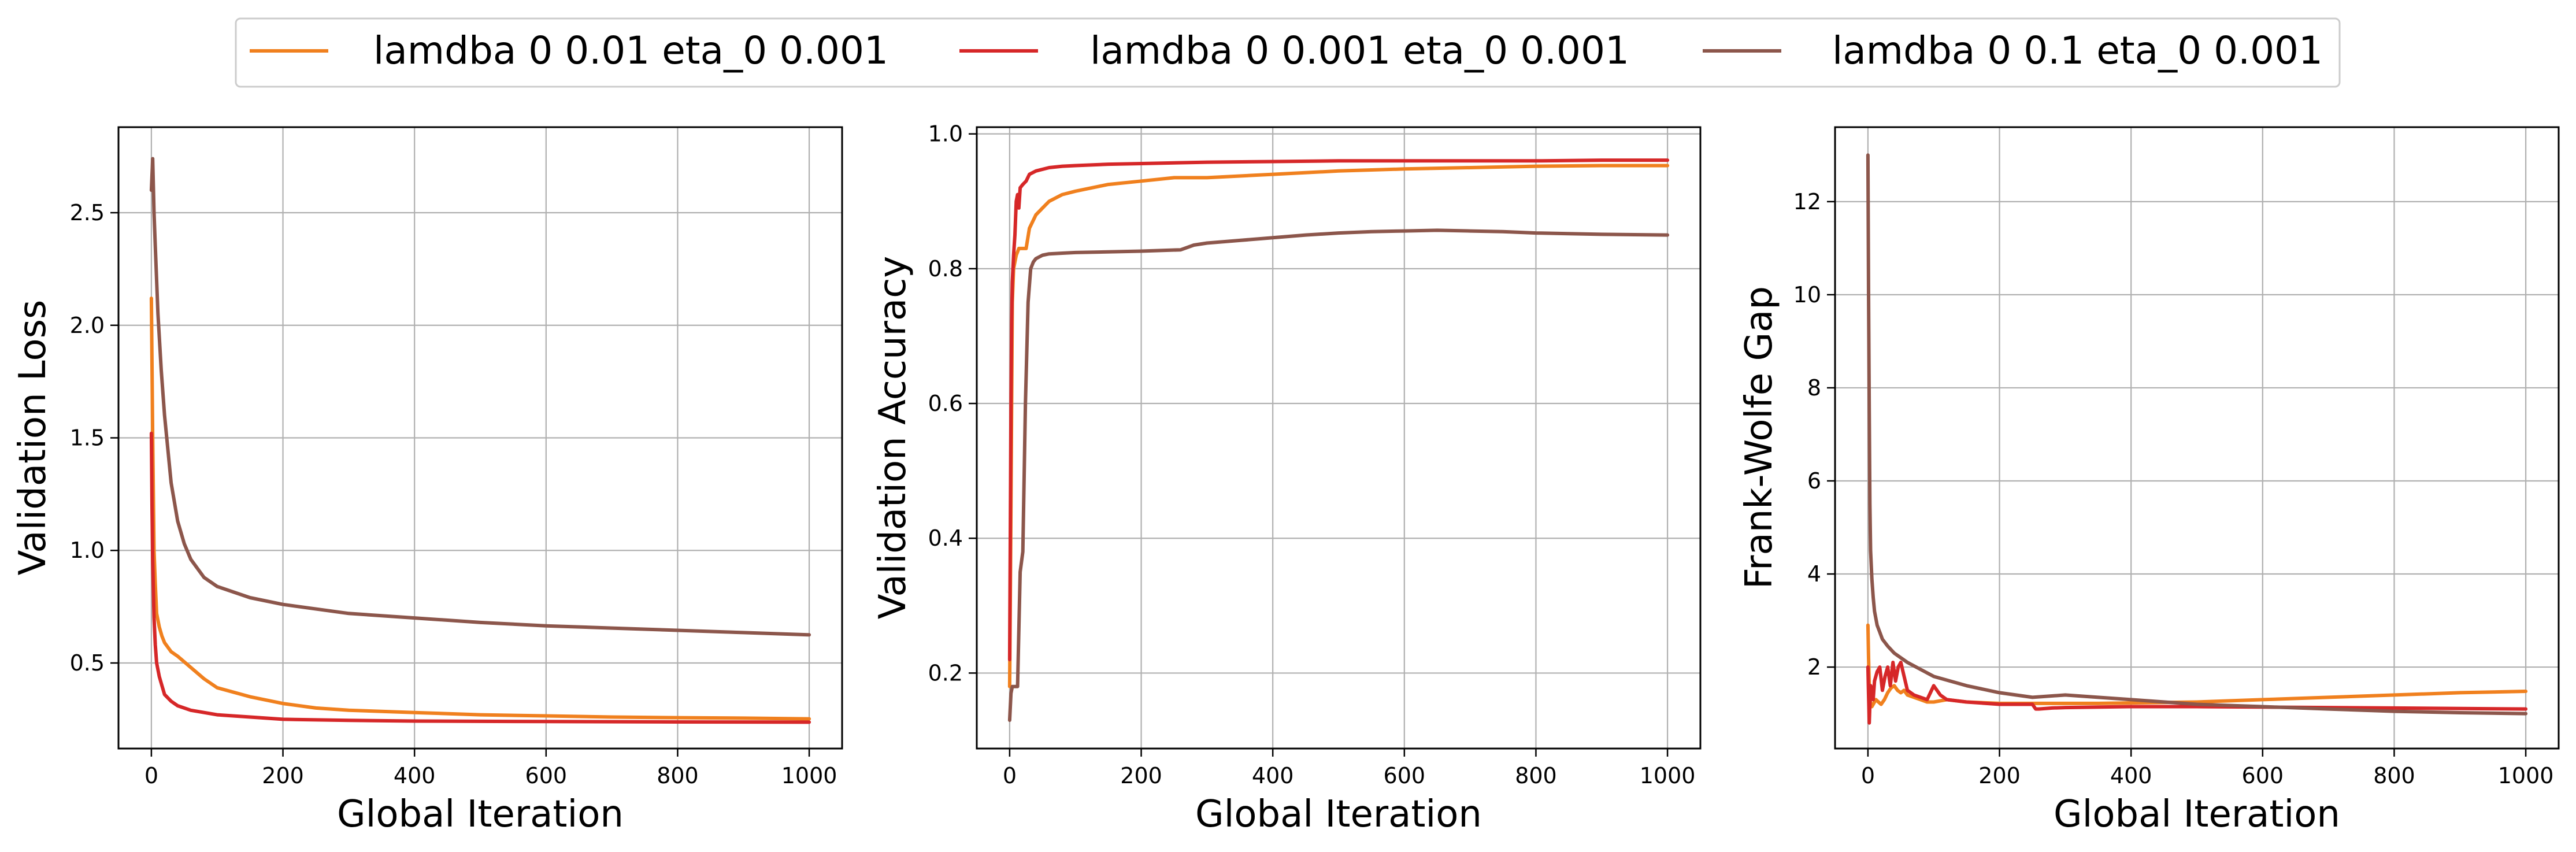 Image resolution: width=2576 pixels, height=852 pixels. What do you see at coordinates (2526, 775) in the screenshot?
I see `frank-wolfe-gap-x-tick-label: 1000` at bounding box center [2526, 775].